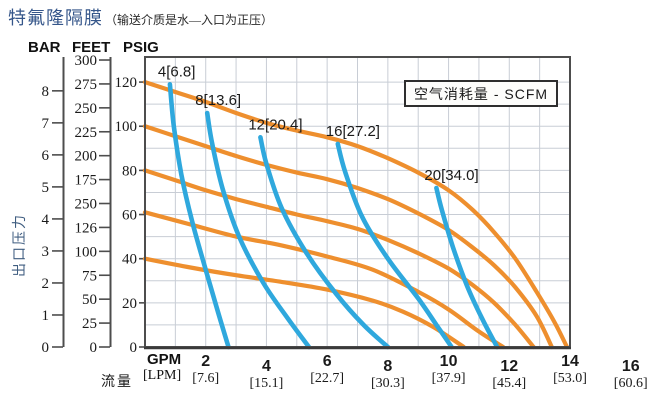 This screenshot has width=650, height=420. What do you see at coordinates (129, 260) in the screenshot?
I see `psig-tick-label: 40` at bounding box center [129, 260].